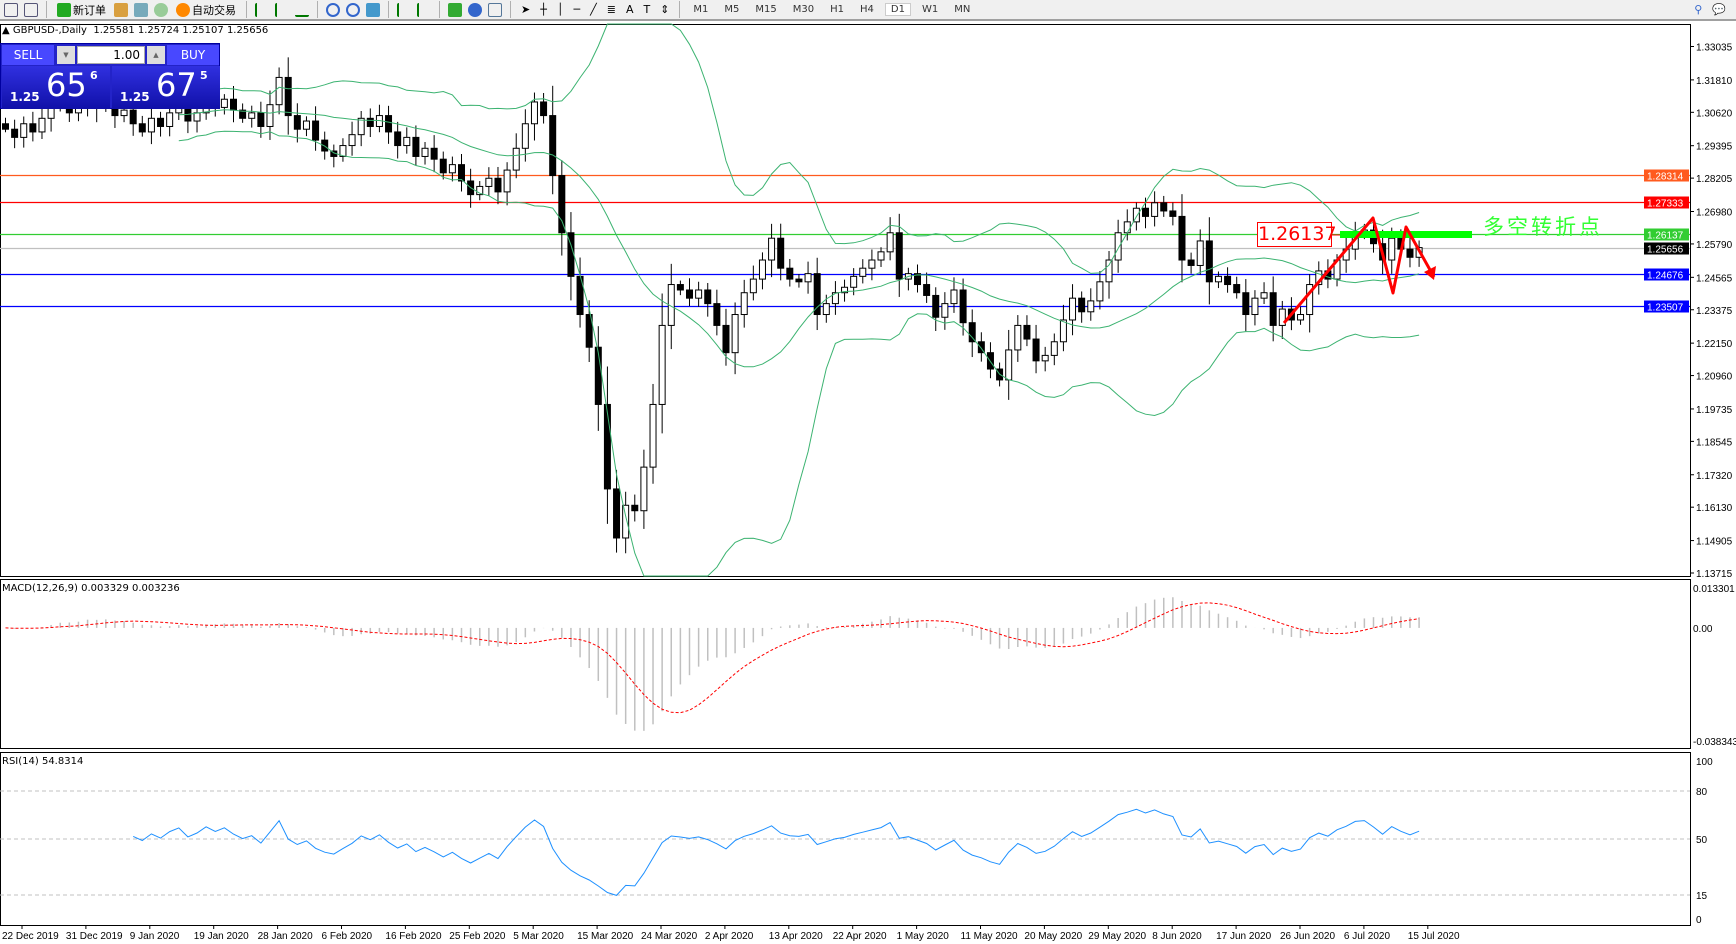  What do you see at coordinates (333, 9) in the screenshot?
I see `zoom-in-icon` at bounding box center [333, 9].